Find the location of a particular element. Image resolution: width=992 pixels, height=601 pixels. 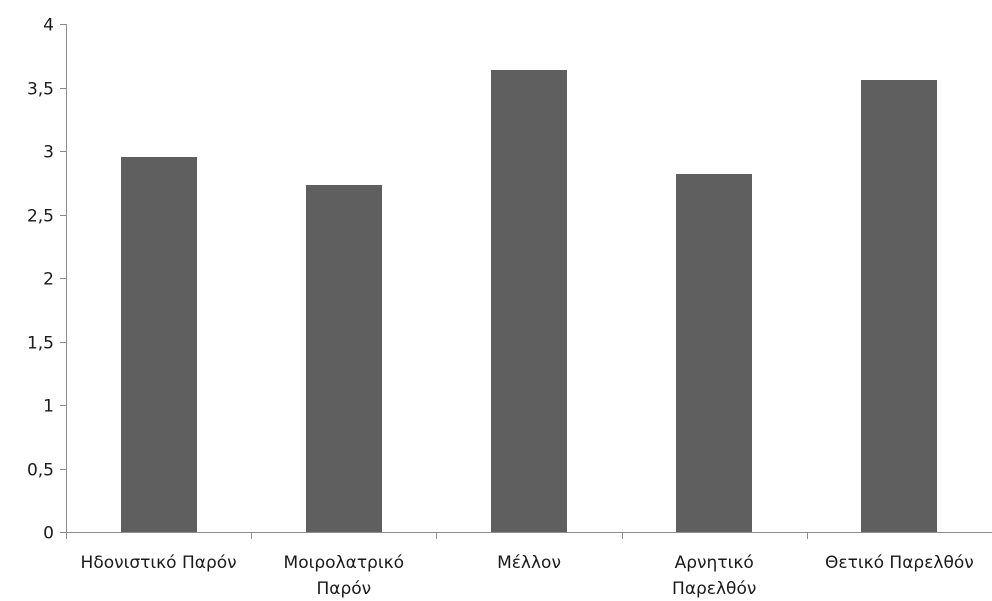

y-tick-label: 0,5 is located at coordinates (40, 471).